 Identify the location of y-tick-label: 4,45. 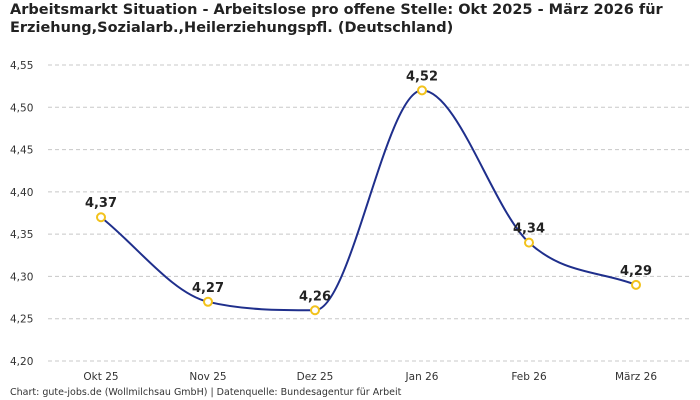
(21, 151).